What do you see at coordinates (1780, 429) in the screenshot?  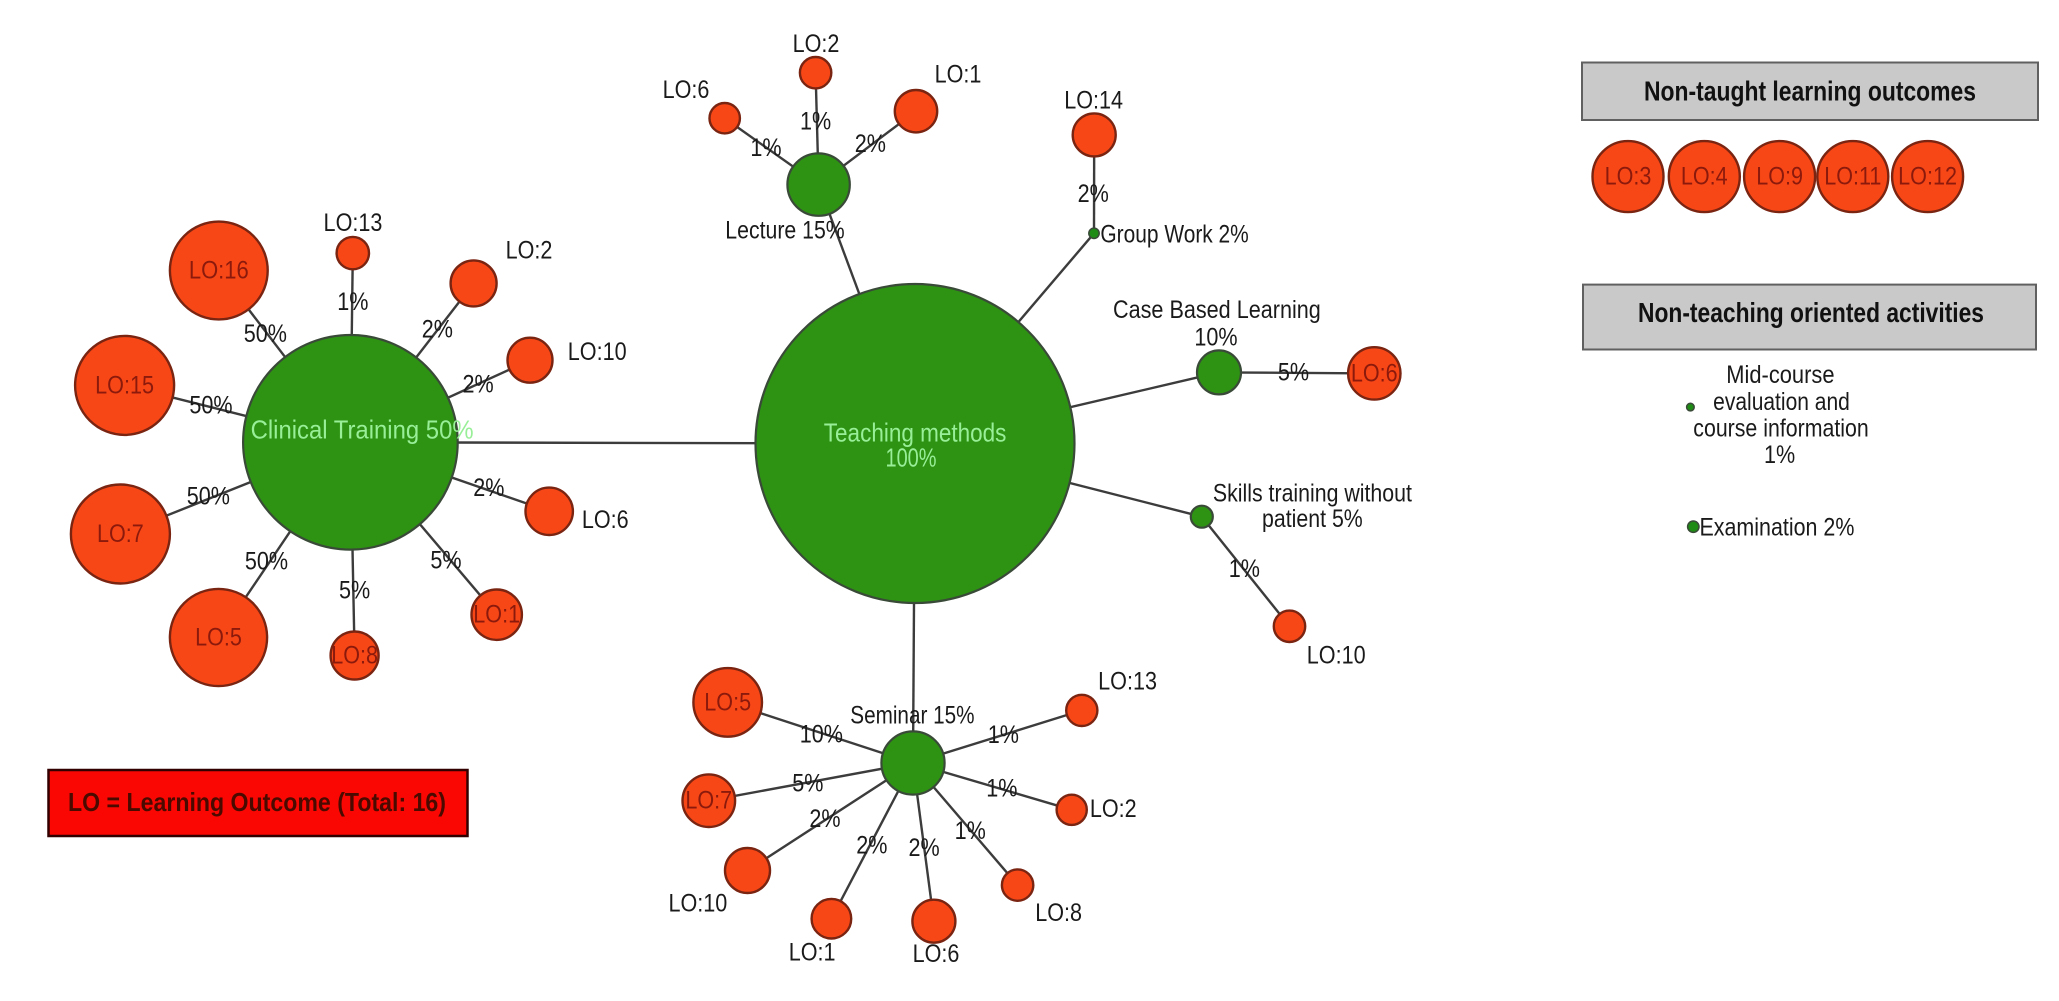 I see `svg-text: course information` at bounding box center [1780, 429].